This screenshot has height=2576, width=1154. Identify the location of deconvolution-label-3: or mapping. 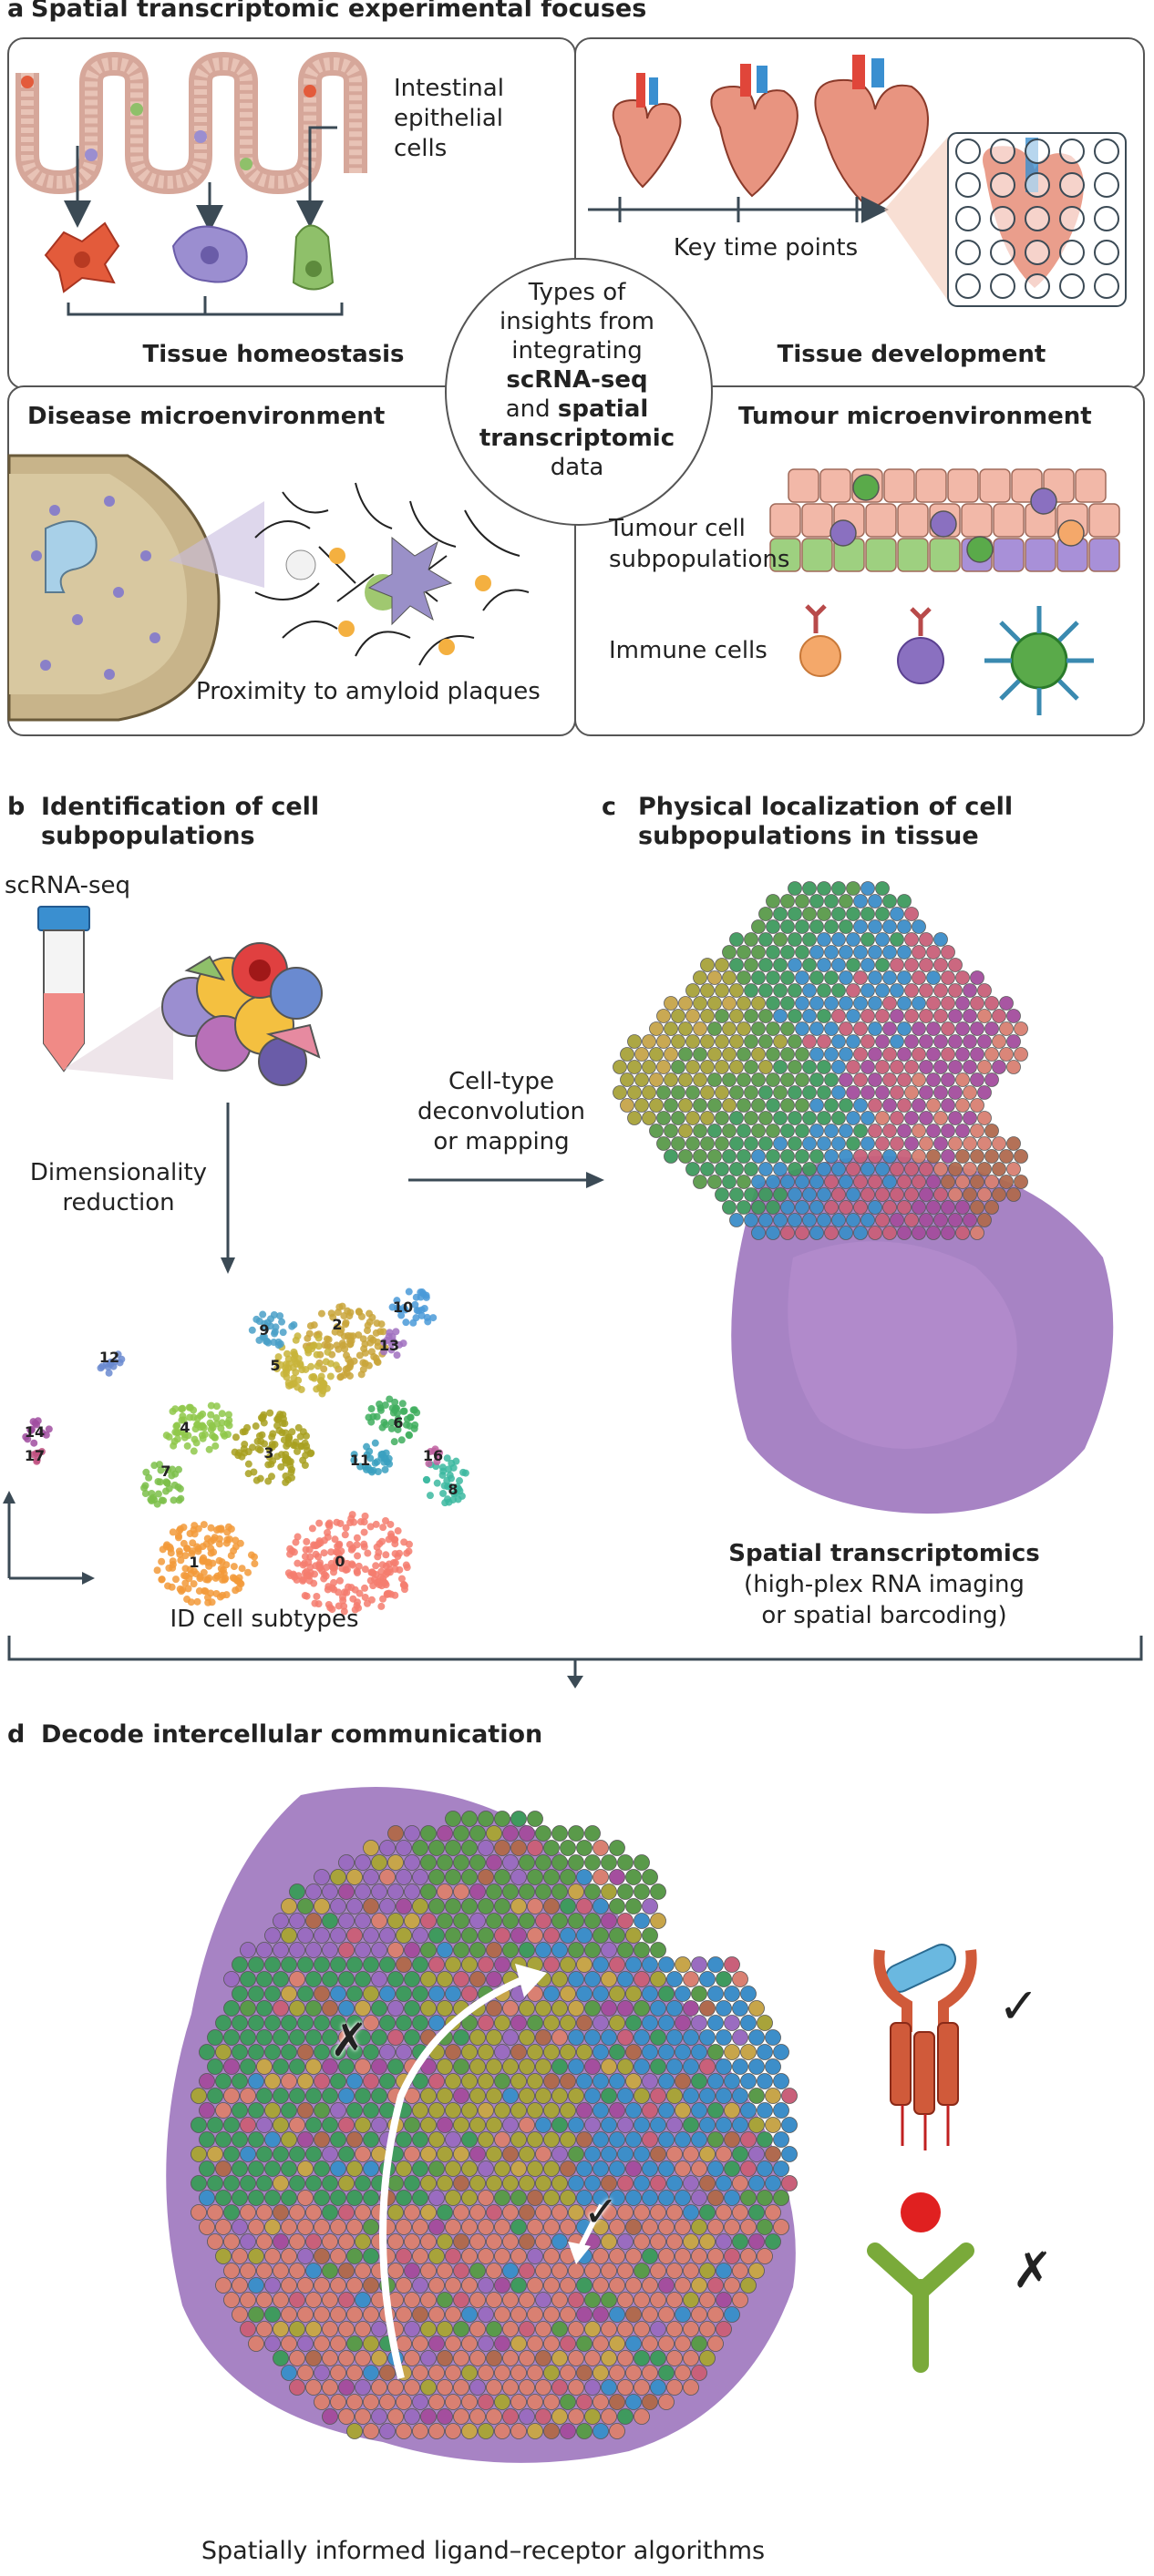
(502, 1142).